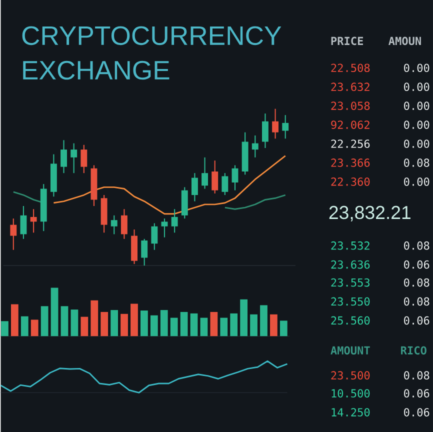 Image resolution: width=433 pixels, height=432 pixels. Describe the element at coordinates (350, 245) in the screenshot. I see `text: 23.532` at that location.